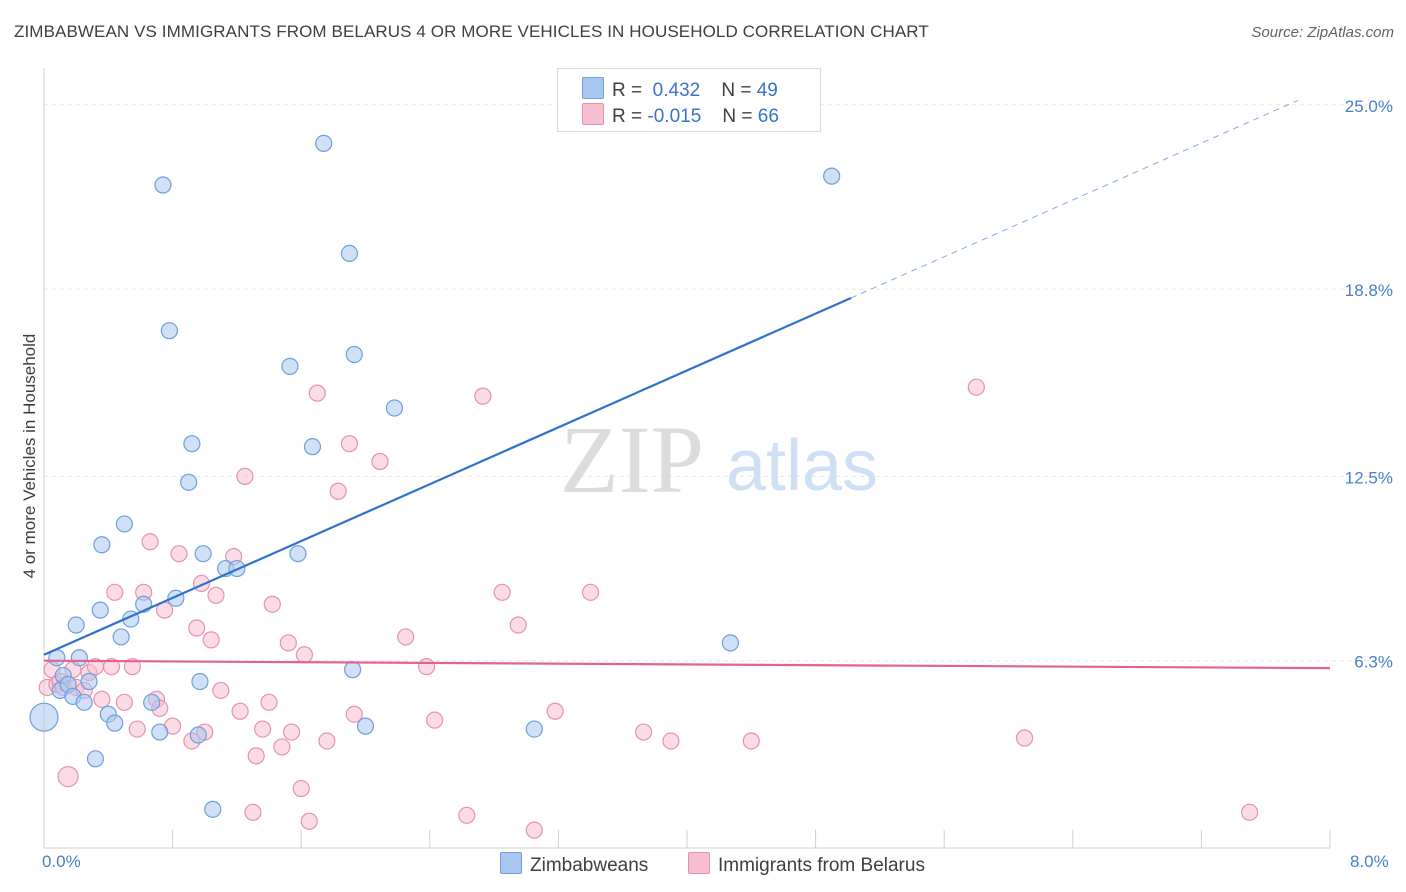 The image size is (1406, 892). What do you see at coordinates (687, 664) in the screenshot?
I see `belarus-trend-line` at bounding box center [687, 664].